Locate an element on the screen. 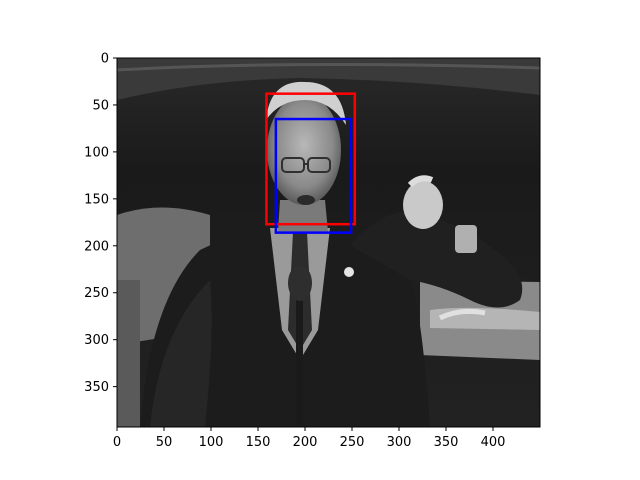 This screenshot has height=480, width=640. x-axis-ticks: 0 50 100 150 200 250 300 350 400 is located at coordinates (309, 438).